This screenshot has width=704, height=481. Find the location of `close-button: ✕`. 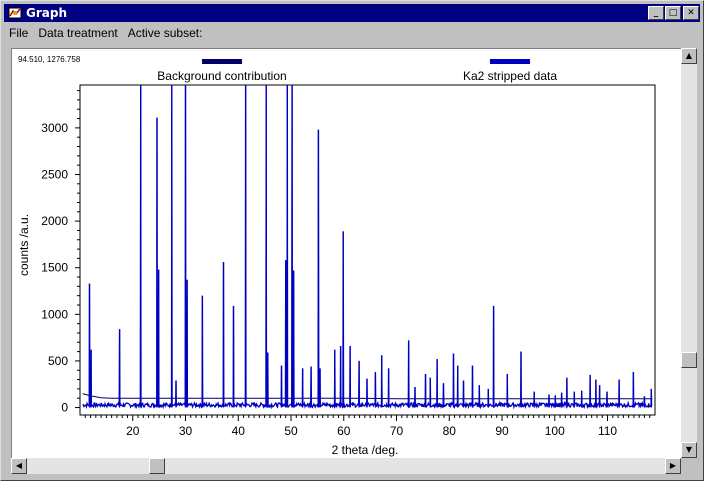

close-button: ✕ is located at coordinates (691, 13).